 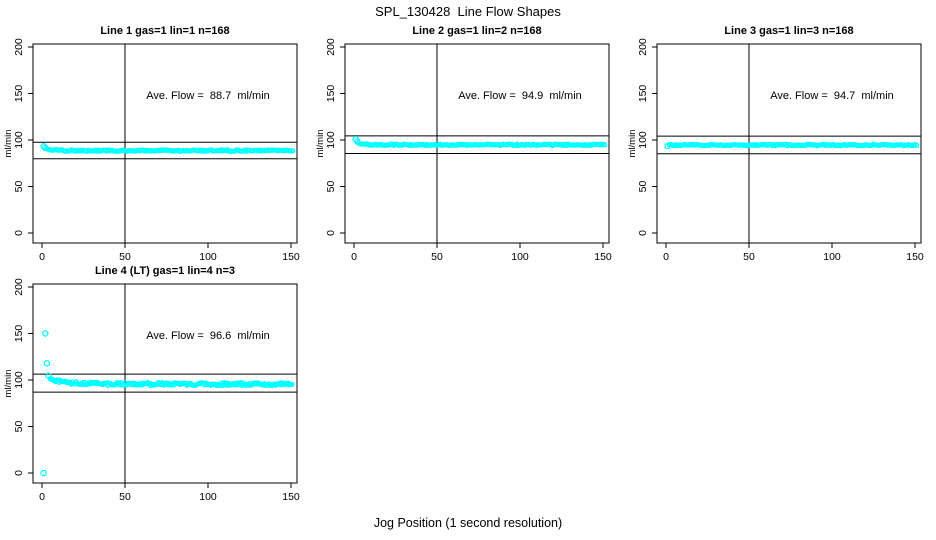 I want to click on panel-2-ave-flow-annotation: Ave. Flow = 94.9 ml/min, so click(x=520, y=96).